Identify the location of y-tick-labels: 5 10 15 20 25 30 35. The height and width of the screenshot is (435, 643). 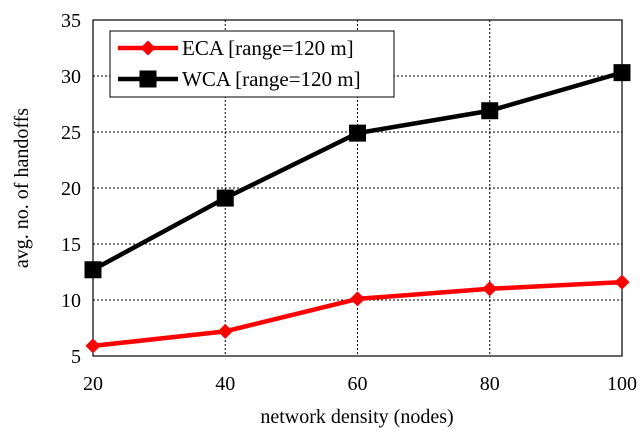
(71, 189).